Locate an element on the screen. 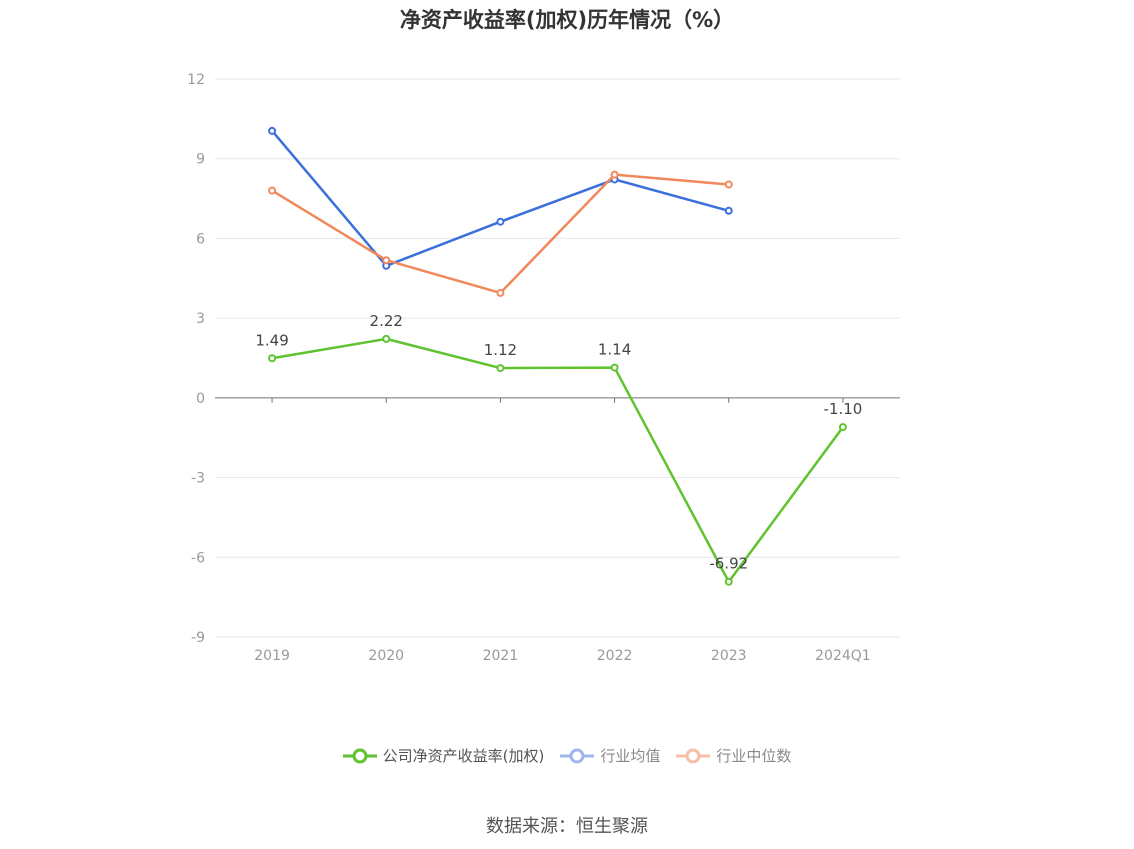  data-label: -1.10 is located at coordinates (843, 409).